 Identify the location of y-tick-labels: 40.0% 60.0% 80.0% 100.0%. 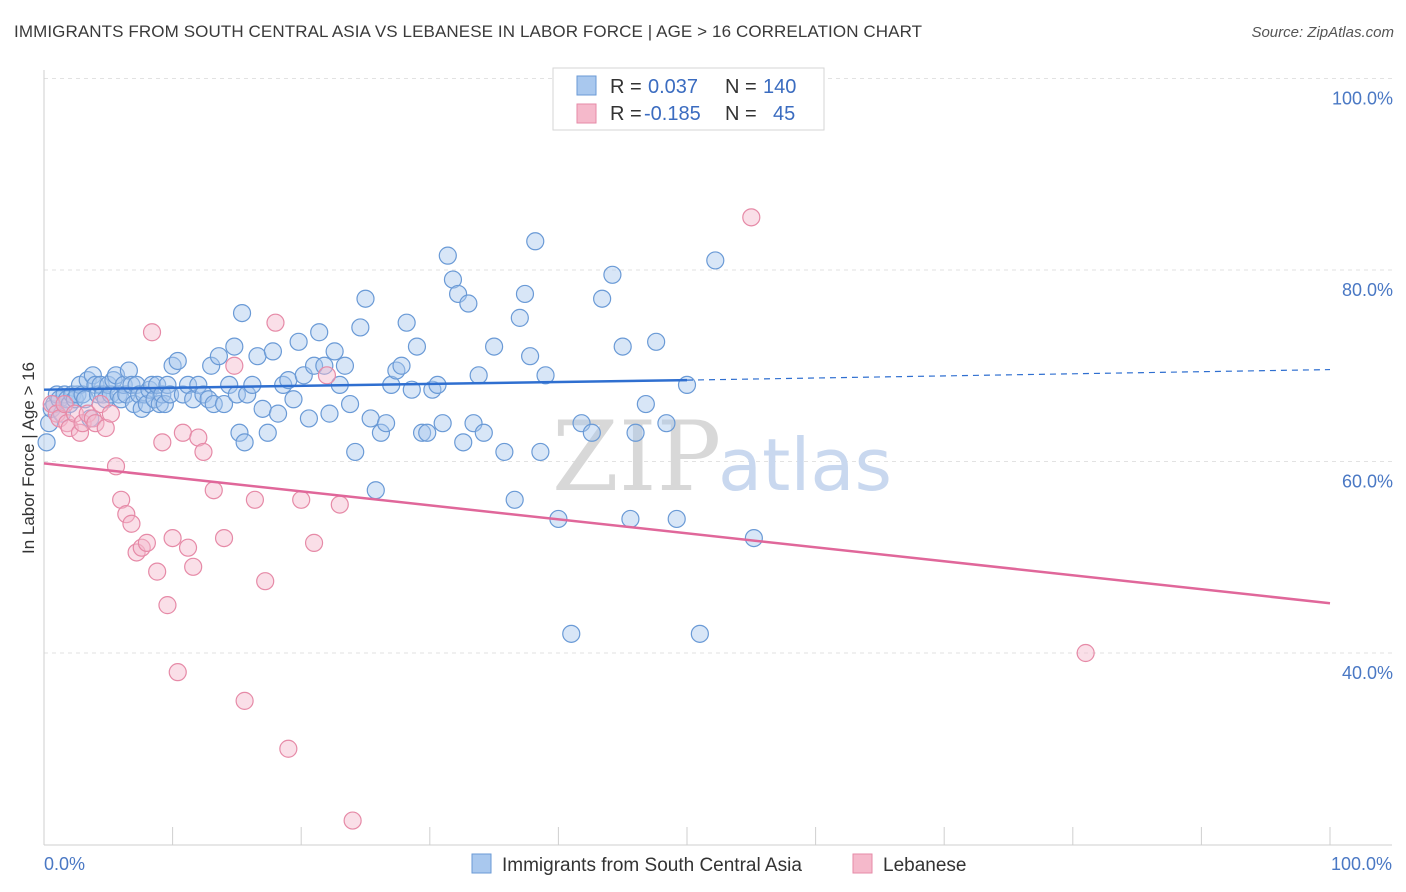
(1362, 386).